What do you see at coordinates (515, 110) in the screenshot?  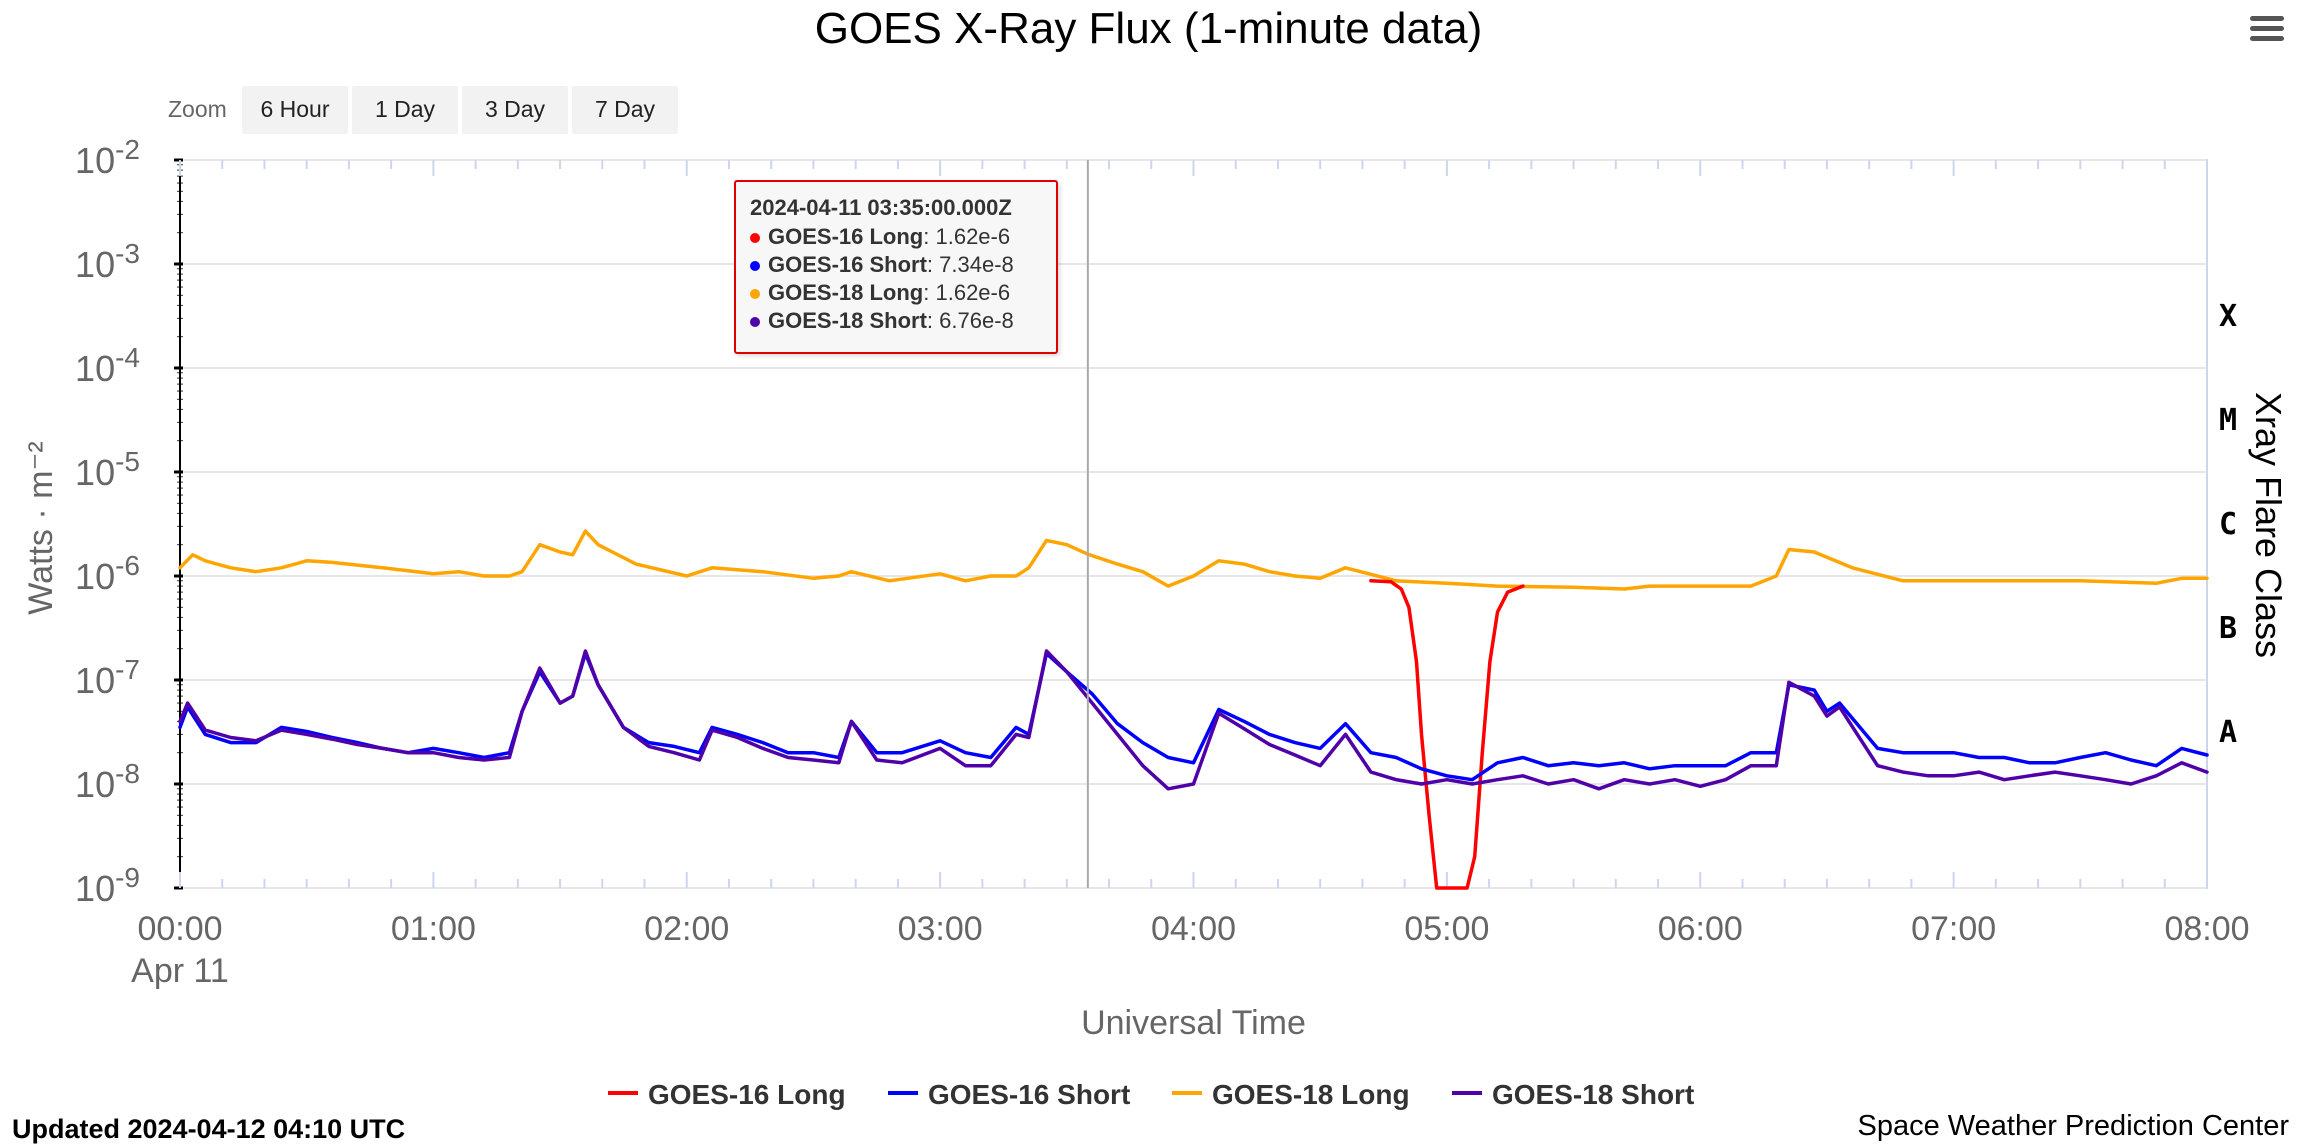 I see `zoom-3-day-button: 3 Day` at bounding box center [515, 110].